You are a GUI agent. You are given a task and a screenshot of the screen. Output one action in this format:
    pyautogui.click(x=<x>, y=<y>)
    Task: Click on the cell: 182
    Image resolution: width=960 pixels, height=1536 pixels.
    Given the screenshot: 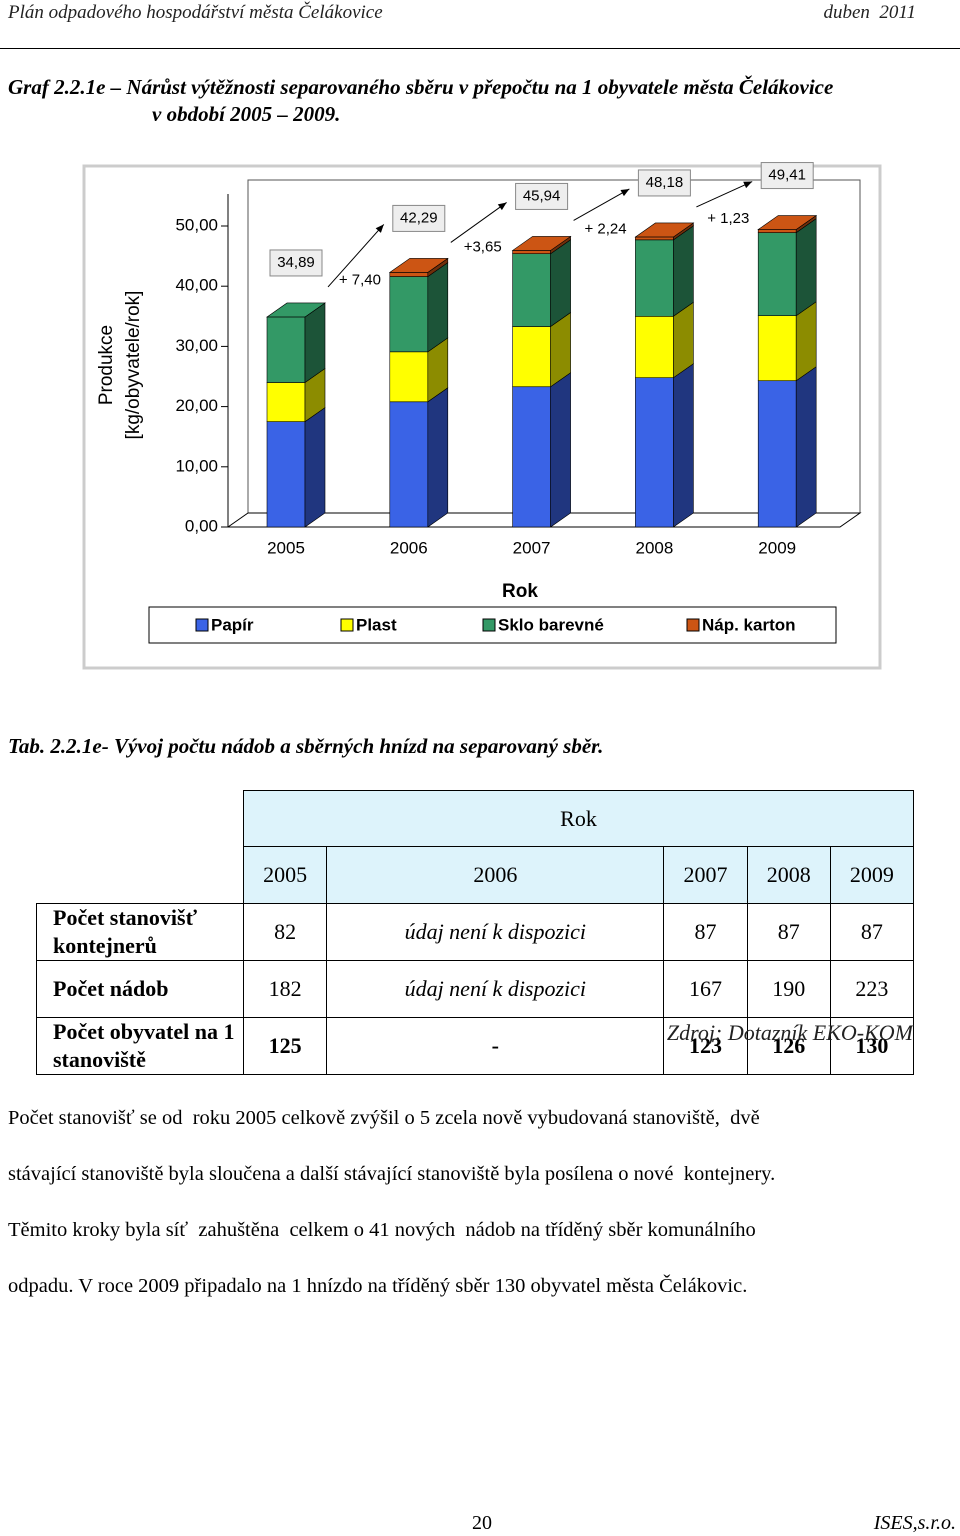 What is the action you would take?
    pyautogui.click(x=285, y=988)
    